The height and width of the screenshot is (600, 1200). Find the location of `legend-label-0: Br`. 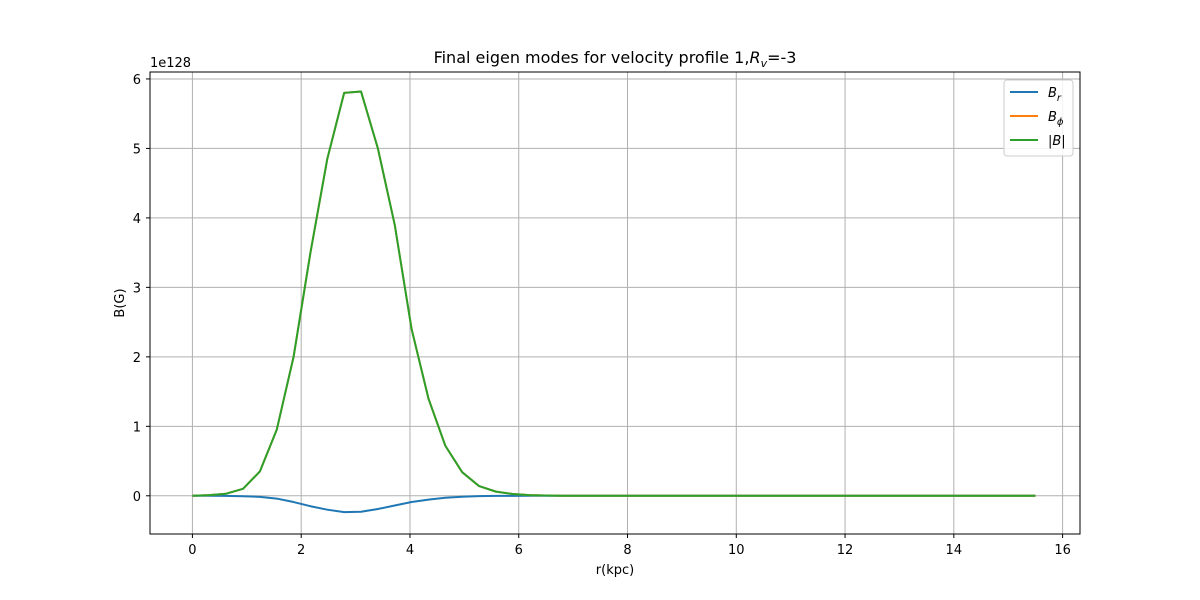

legend-label-0: Br is located at coordinates (1055, 95).